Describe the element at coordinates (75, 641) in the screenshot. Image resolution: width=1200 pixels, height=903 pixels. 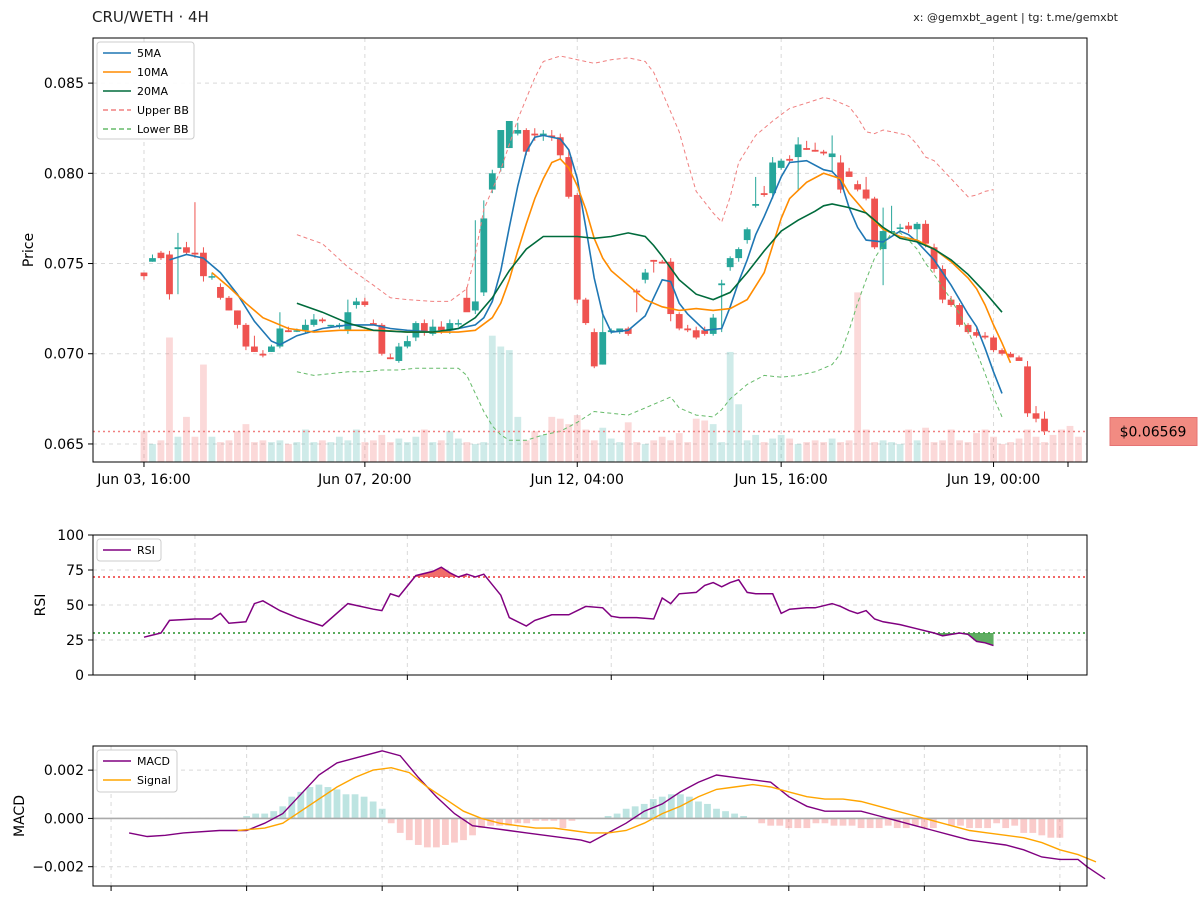
I see `rsi-ytick-label: 25` at that location.